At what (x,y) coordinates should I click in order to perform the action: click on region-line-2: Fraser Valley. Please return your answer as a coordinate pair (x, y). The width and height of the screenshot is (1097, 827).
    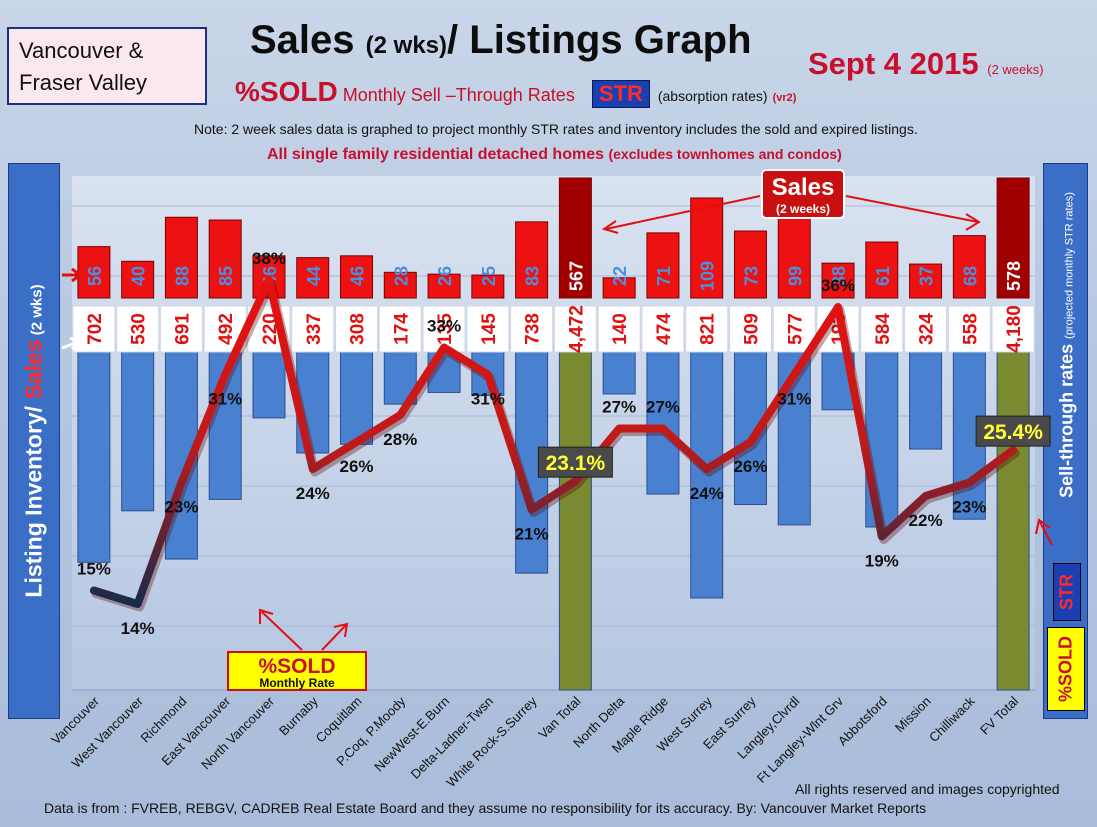
    Looking at the image, I should click on (83, 82).